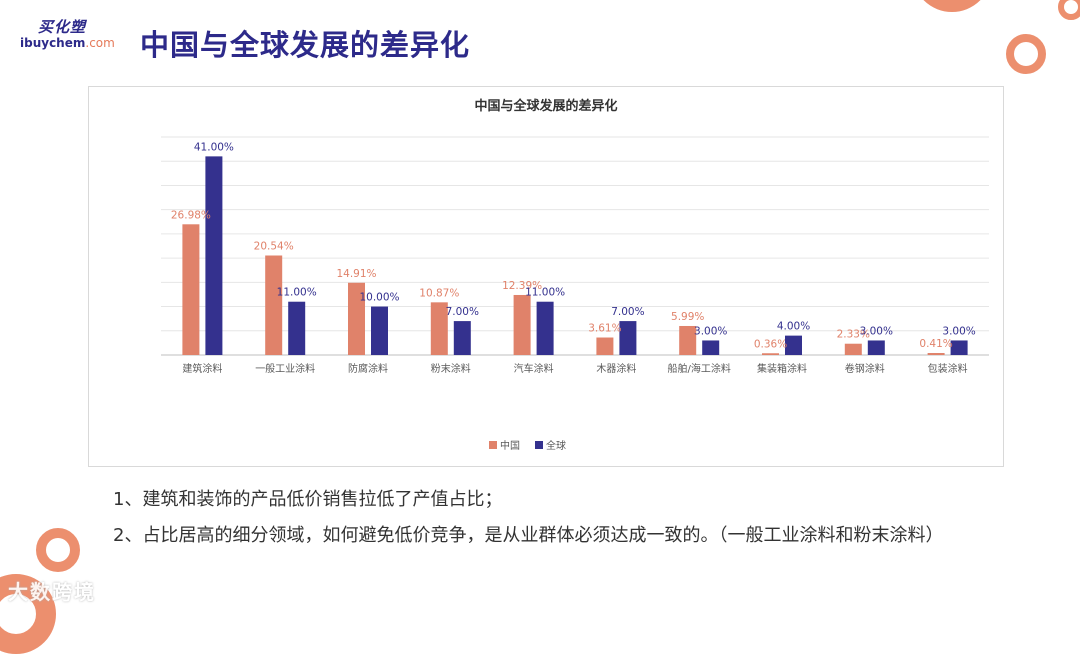 This screenshot has width=1080, height=654. I want to click on x-tick-label: 集装箱涂料, so click(782, 368).